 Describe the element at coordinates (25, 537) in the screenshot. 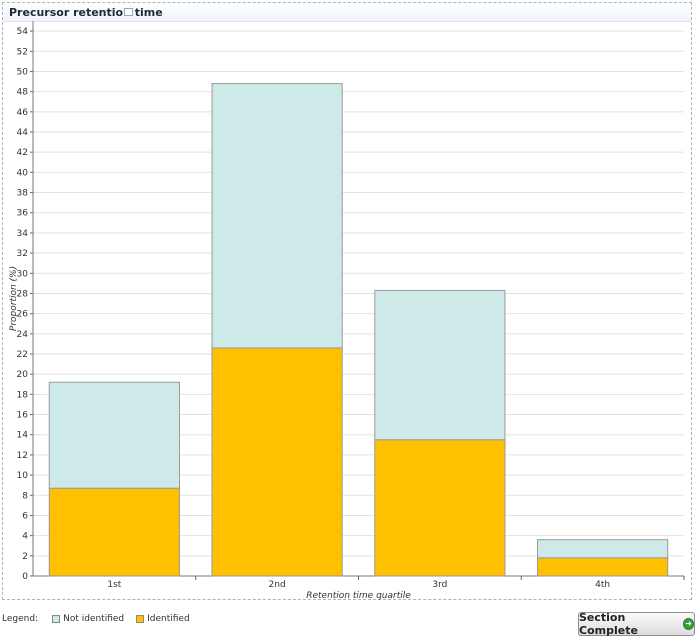

I see `y-tick-label: 4` at that location.